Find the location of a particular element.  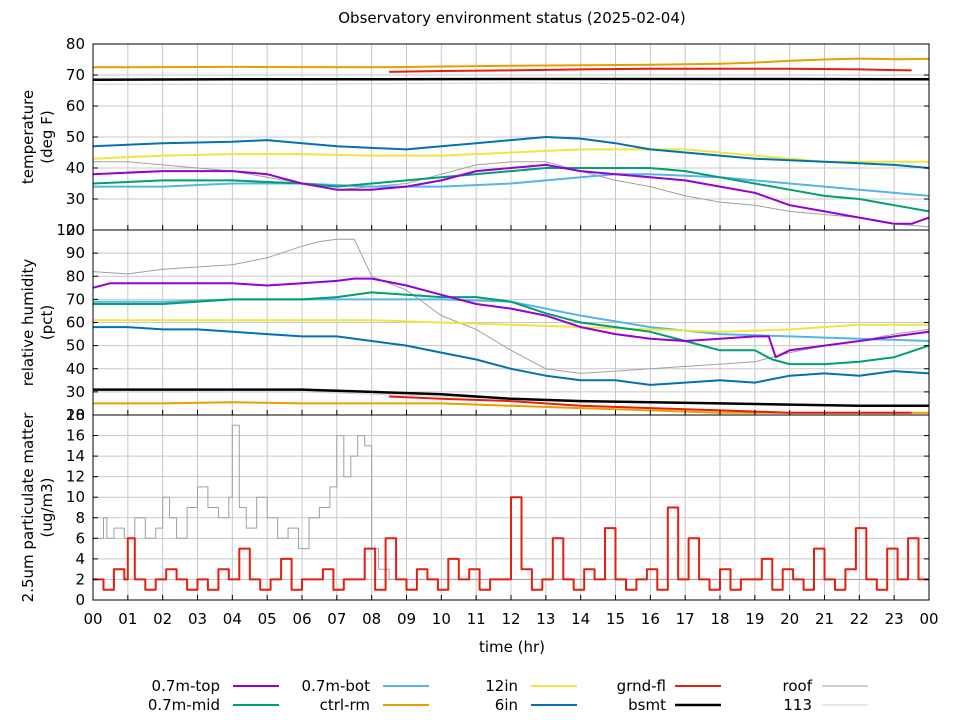

y-tick-label: 90 is located at coordinates (75, 253).